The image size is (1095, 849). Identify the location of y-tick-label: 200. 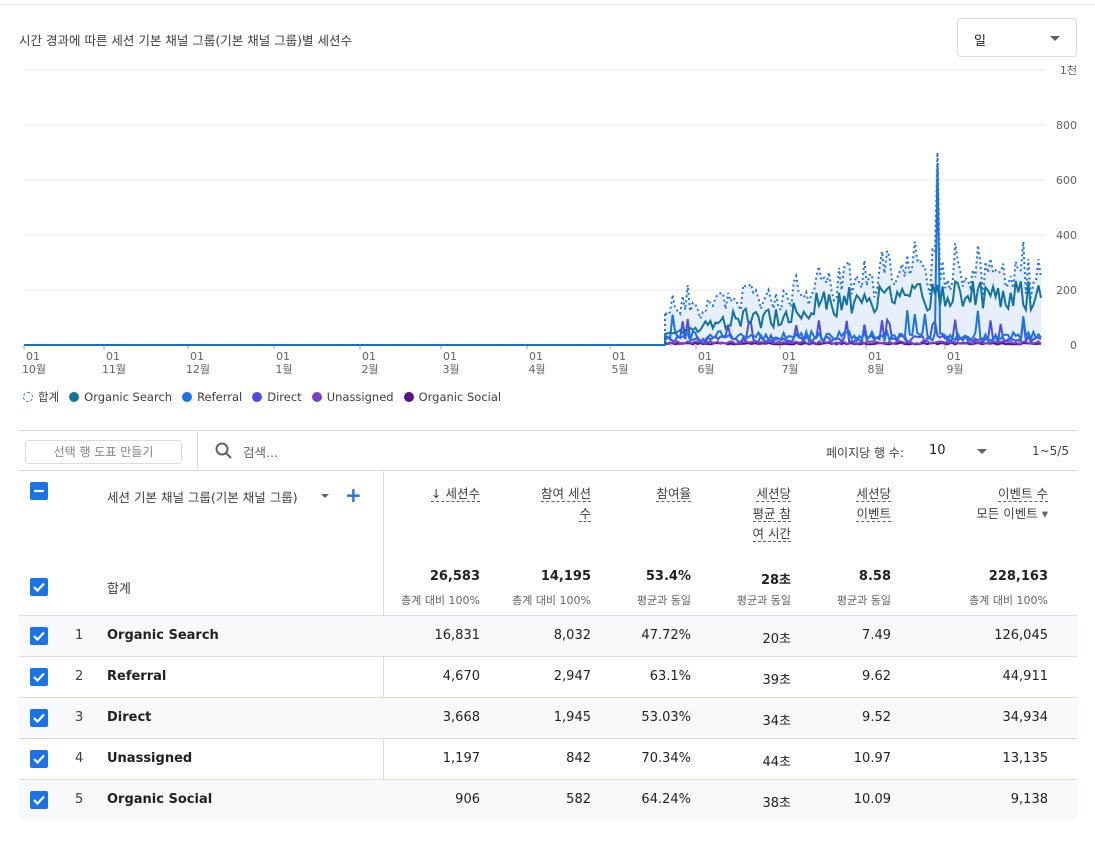
(1066, 290).